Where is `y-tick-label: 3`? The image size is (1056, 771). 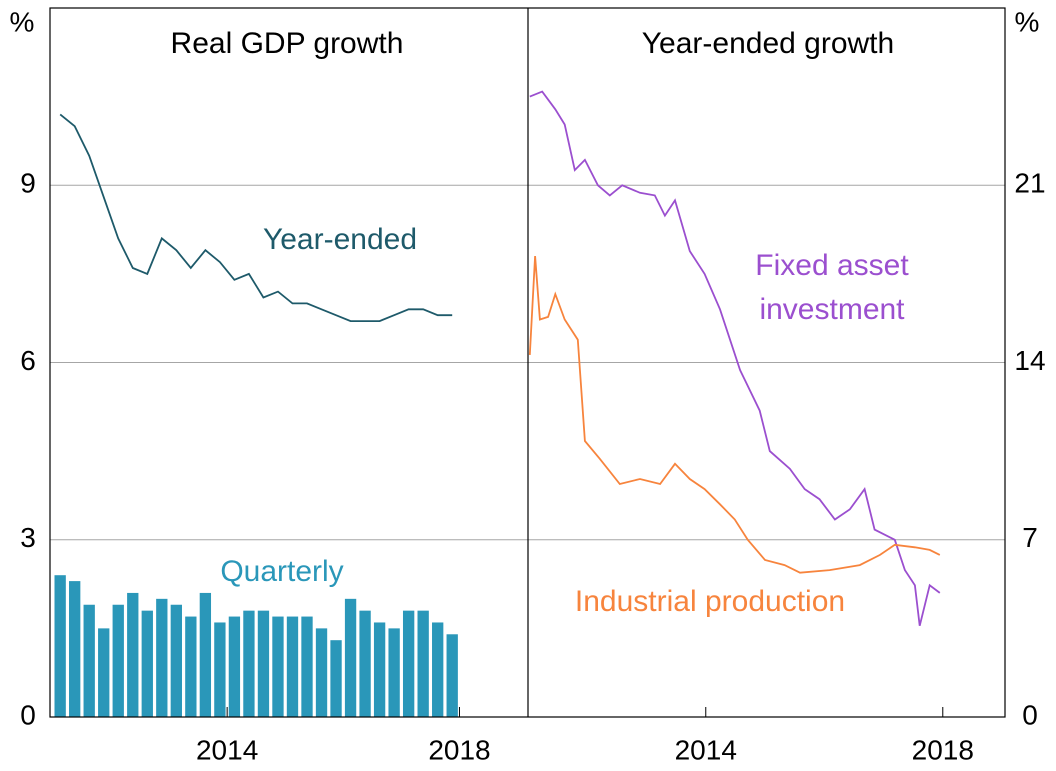
y-tick-label: 3 is located at coordinates (28, 537).